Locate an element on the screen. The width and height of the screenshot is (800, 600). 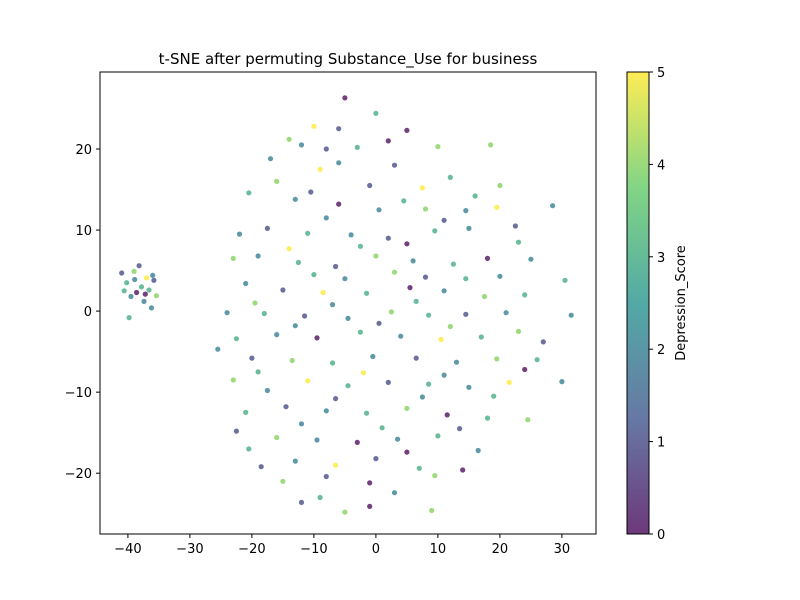
x-tick-label: 20 is located at coordinates (500, 549).